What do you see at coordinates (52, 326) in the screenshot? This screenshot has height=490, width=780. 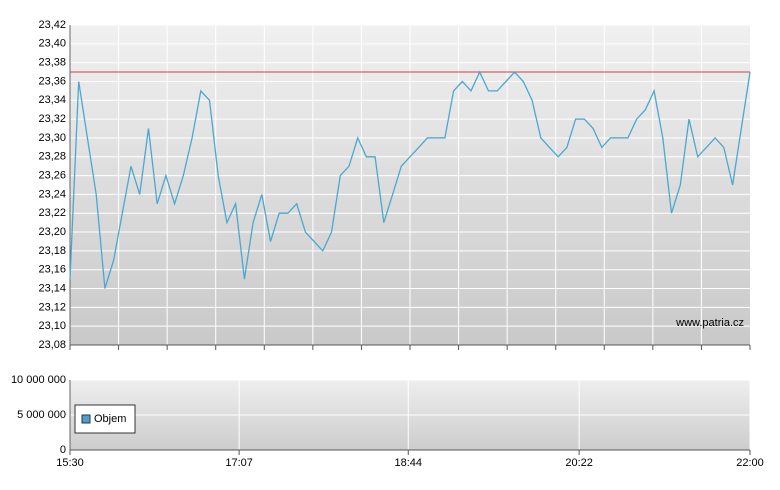 I see `y-tick-label: 23,10` at bounding box center [52, 326].